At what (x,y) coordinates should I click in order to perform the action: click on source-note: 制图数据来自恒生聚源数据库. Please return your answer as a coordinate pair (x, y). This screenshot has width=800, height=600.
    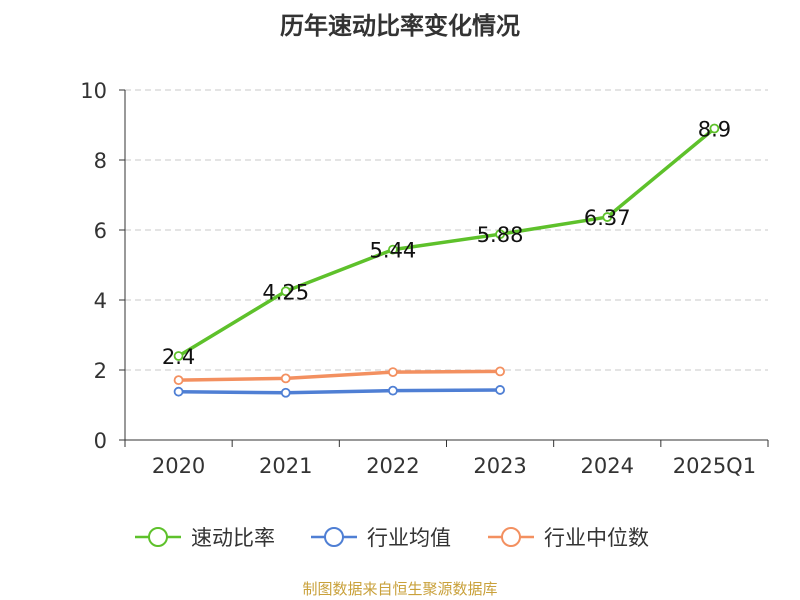
    Looking at the image, I should click on (400, 589).